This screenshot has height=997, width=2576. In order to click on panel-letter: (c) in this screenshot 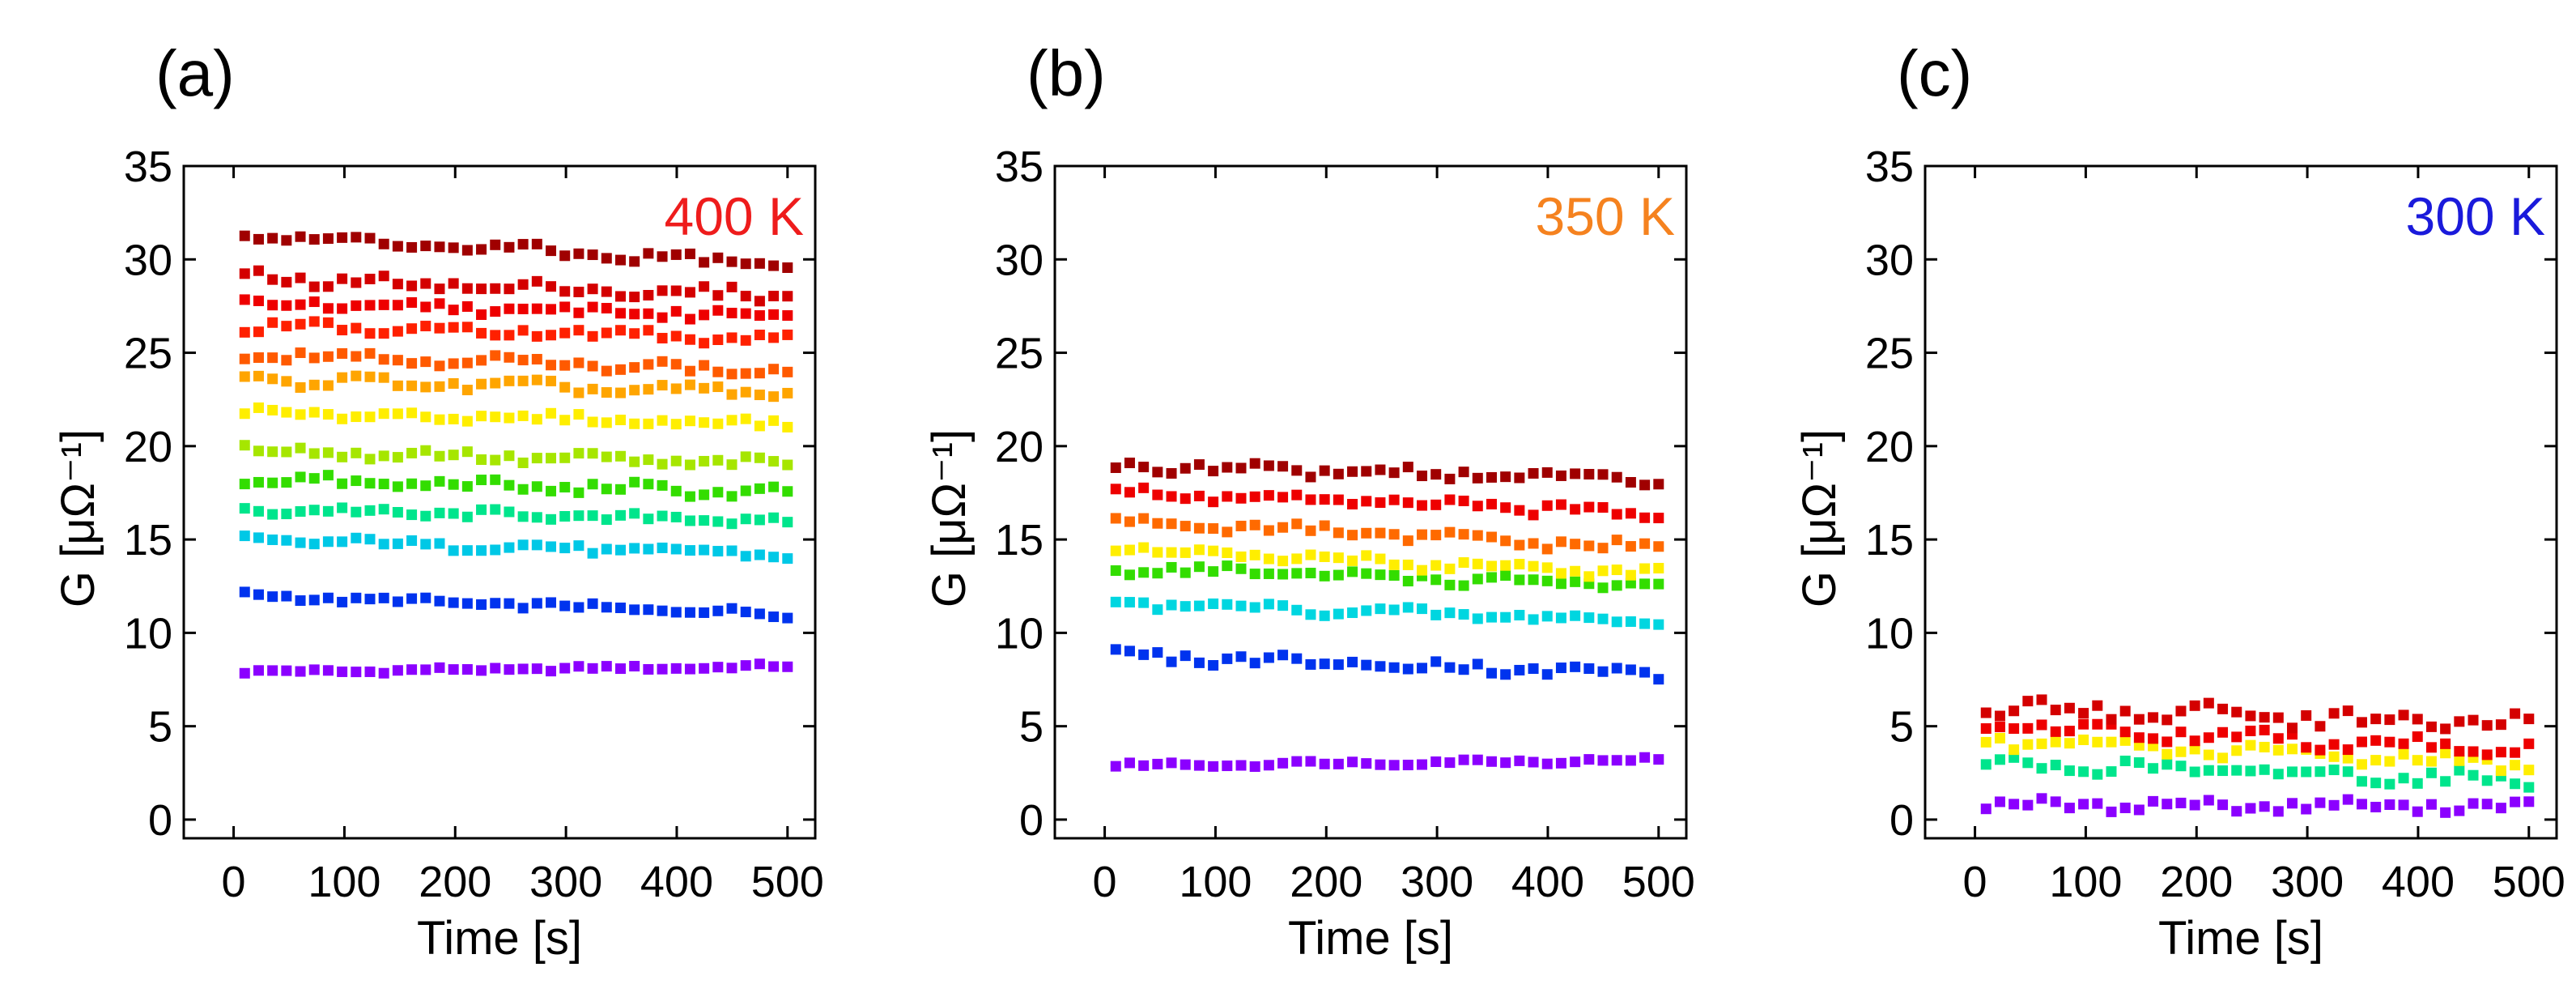, I will do `click(1935, 73)`.